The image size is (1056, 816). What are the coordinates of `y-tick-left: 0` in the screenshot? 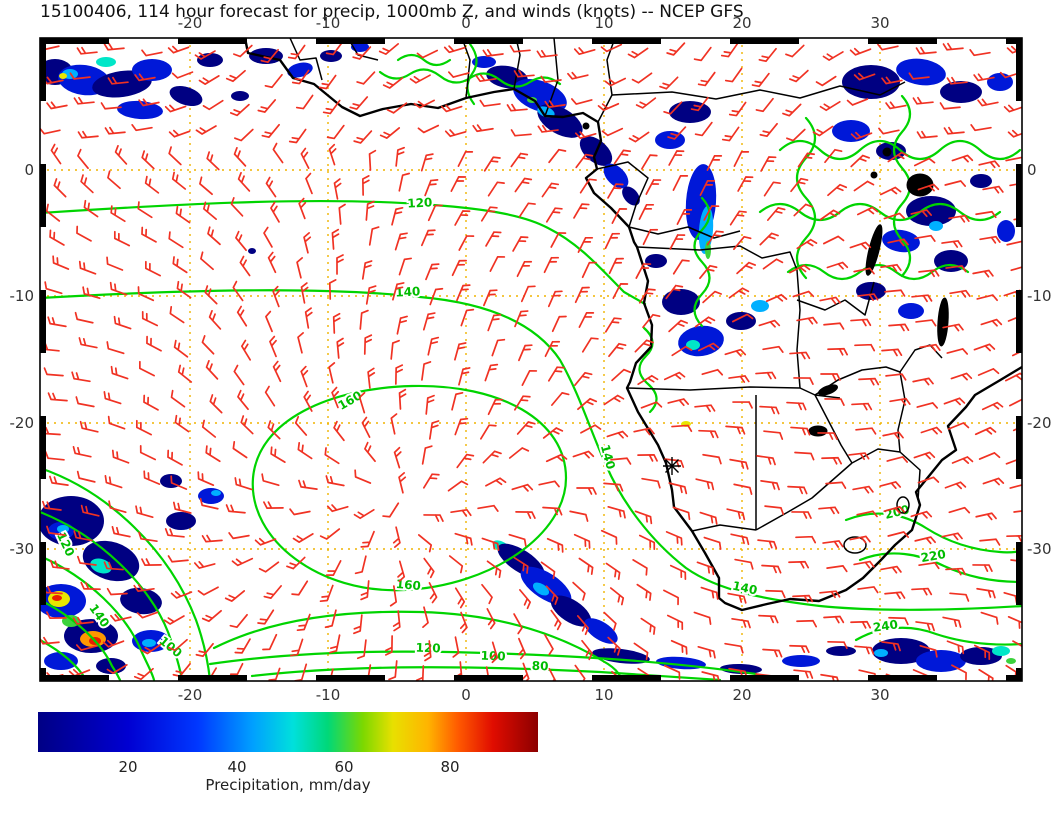 It's located at (29, 170).